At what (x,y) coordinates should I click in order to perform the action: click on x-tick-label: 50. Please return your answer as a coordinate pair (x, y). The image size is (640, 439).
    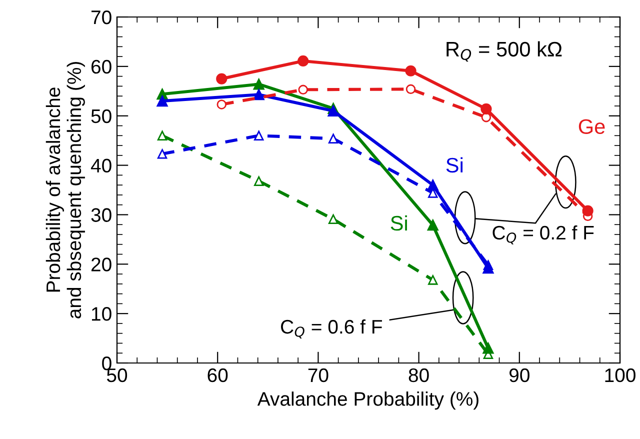
    Looking at the image, I should click on (117, 375).